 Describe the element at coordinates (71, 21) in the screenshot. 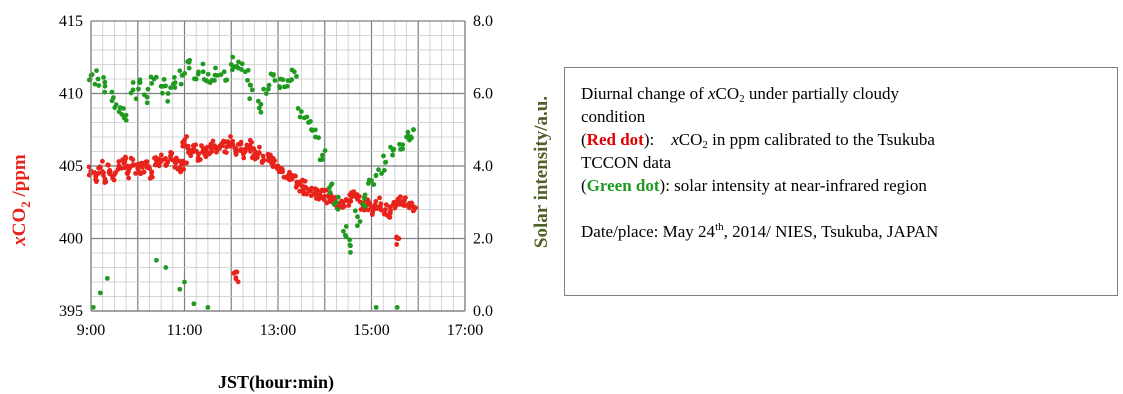

I see `y-left-tick-label: 415` at that location.